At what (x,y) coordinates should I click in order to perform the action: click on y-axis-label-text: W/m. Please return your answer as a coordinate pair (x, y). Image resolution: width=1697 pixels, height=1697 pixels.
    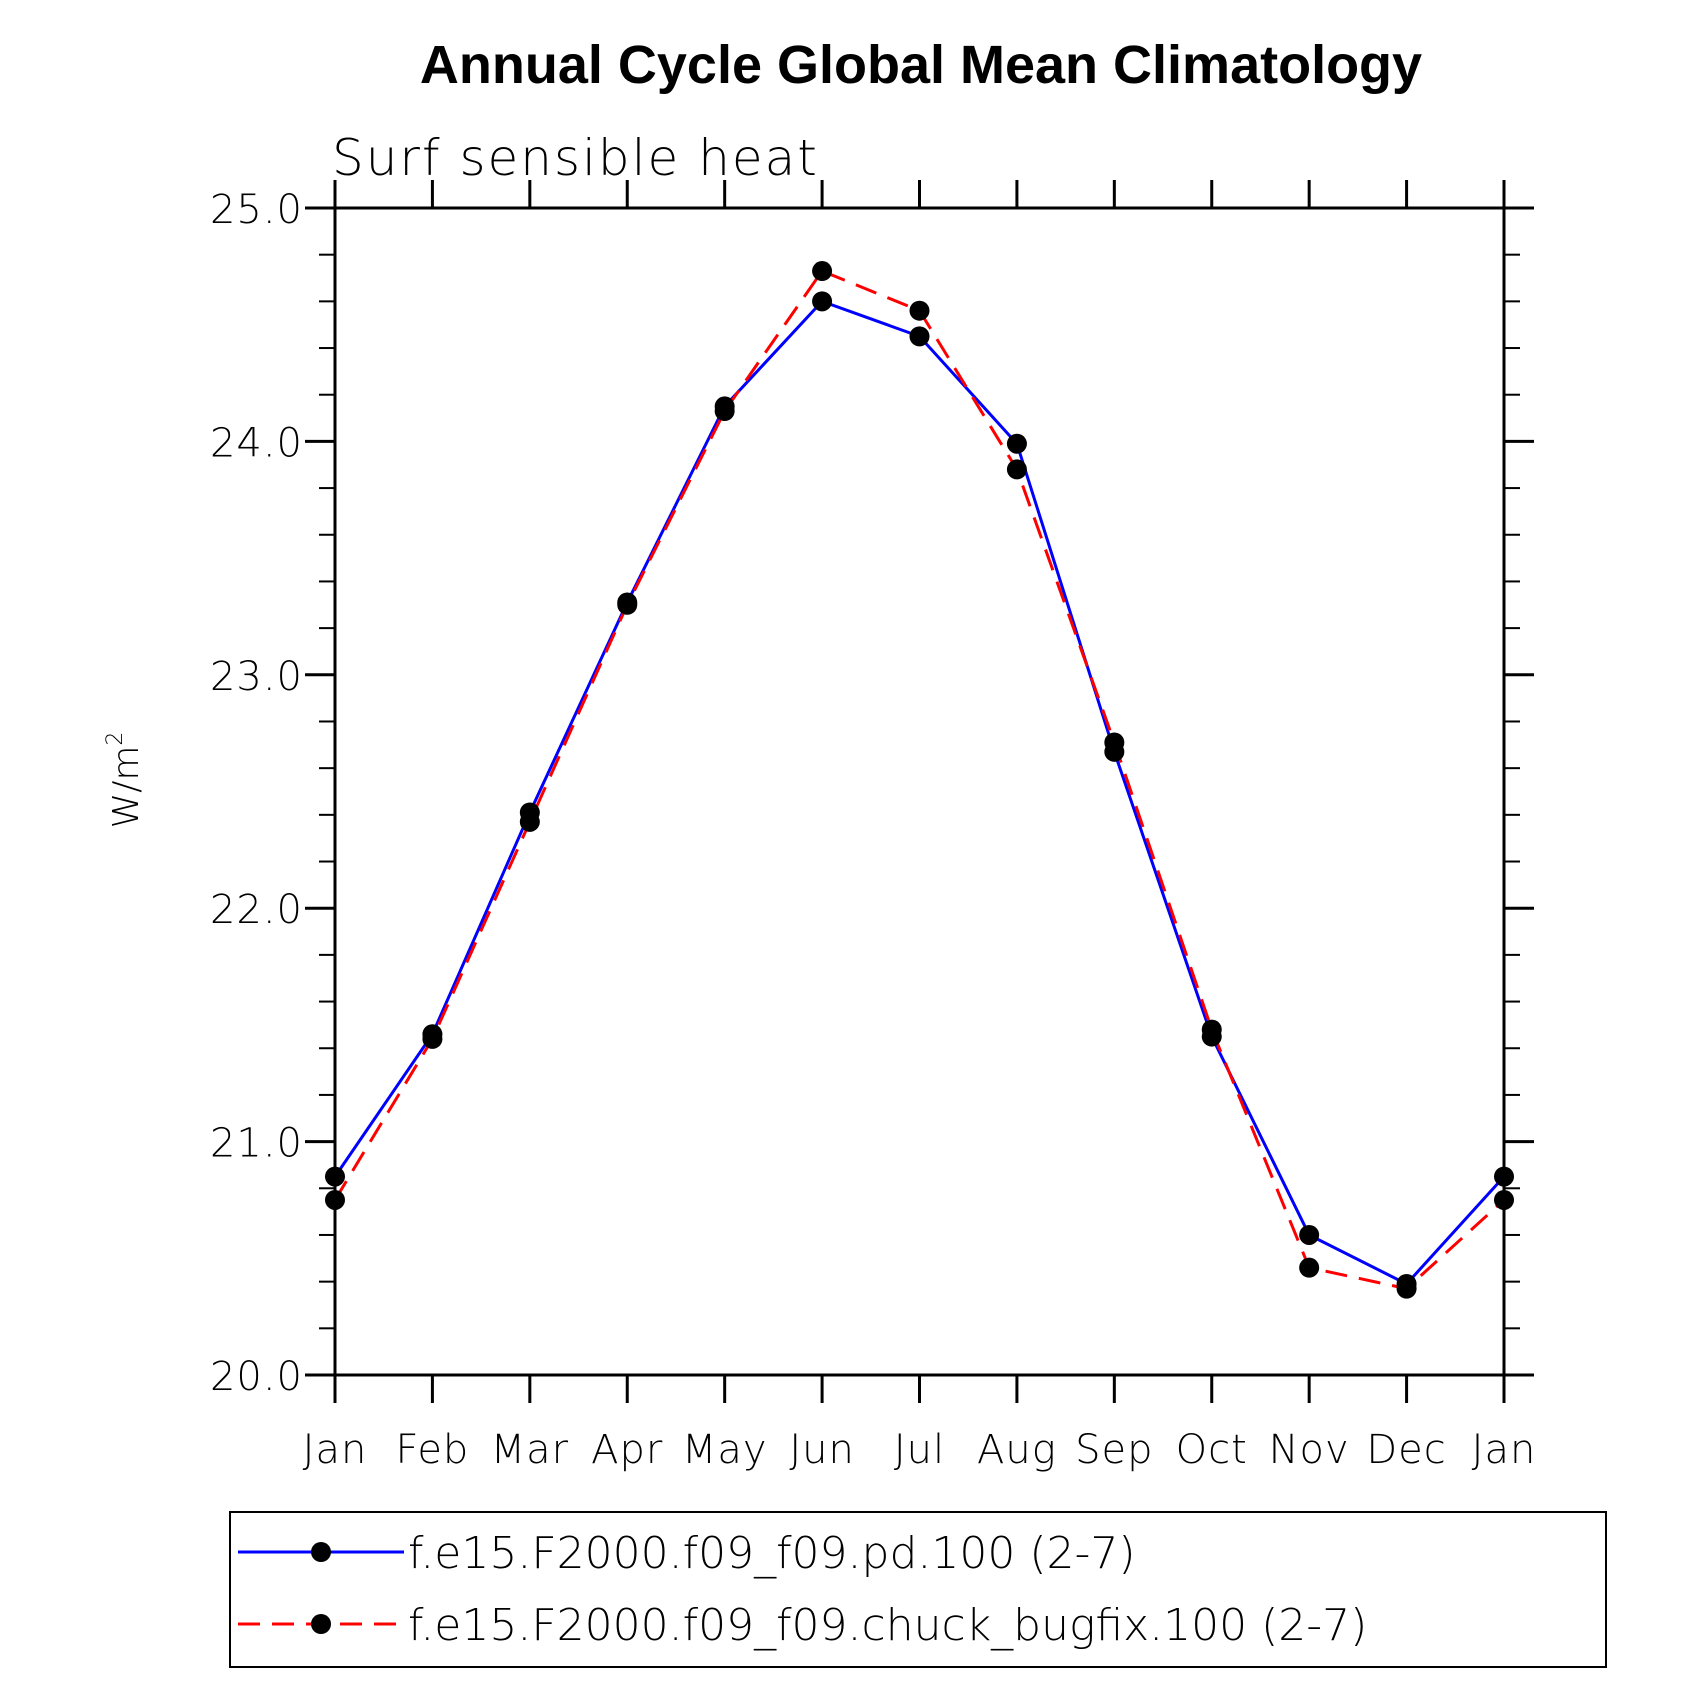
    Looking at the image, I should click on (126, 787).